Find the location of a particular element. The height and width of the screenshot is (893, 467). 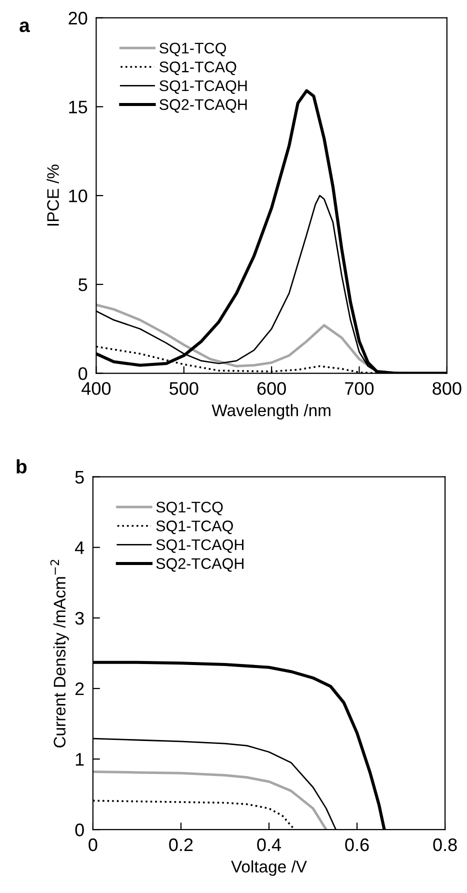

y-tick-label: 1 is located at coordinates (80, 759).